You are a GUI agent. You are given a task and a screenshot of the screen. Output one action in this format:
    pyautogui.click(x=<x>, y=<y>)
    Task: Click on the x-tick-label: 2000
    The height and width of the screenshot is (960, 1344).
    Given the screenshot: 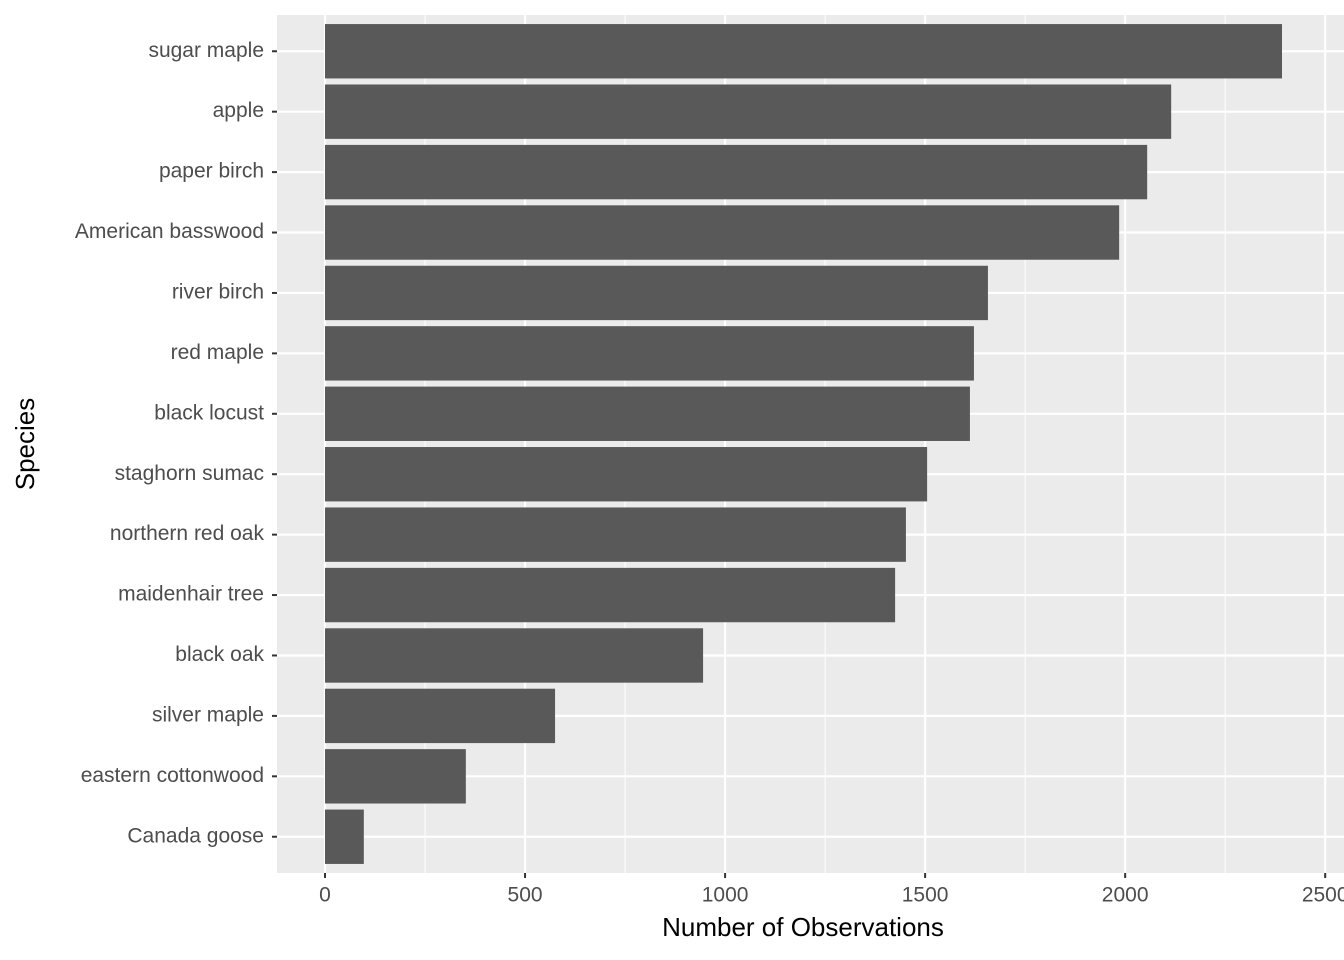 What is the action you would take?
    pyautogui.click(x=1125, y=895)
    